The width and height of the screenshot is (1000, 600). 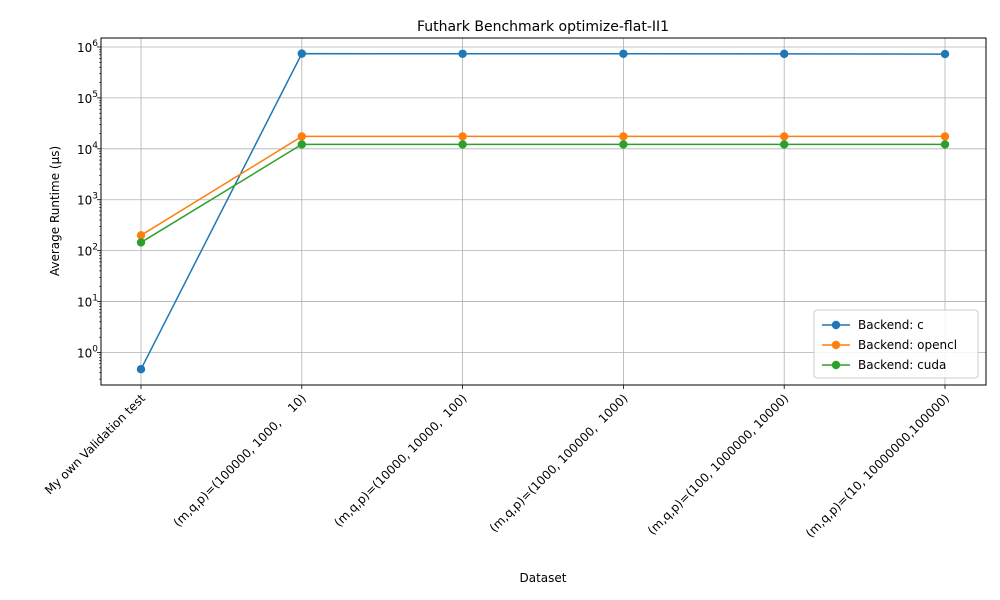 What do you see at coordinates (907, 345) in the screenshot?
I see `legend-label: Backend: opencl` at bounding box center [907, 345].